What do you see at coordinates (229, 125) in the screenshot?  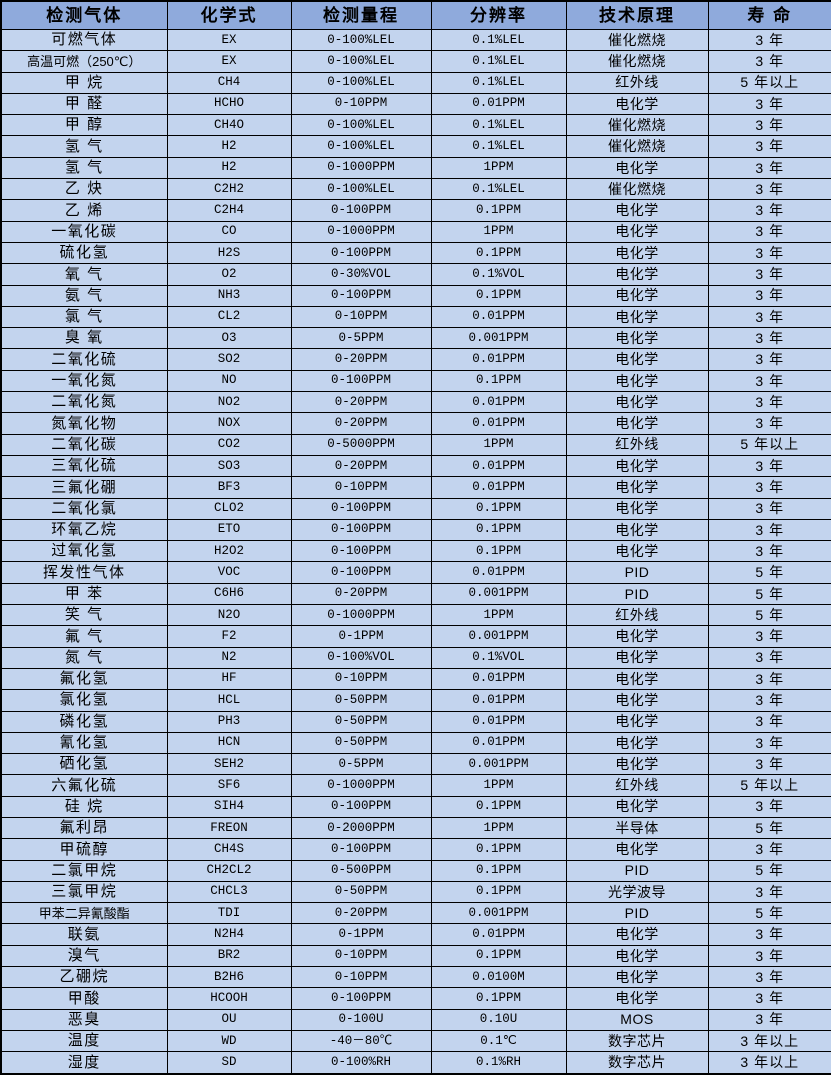 I see `cell-chemical-formula: CH4O` at bounding box center [229, 125].